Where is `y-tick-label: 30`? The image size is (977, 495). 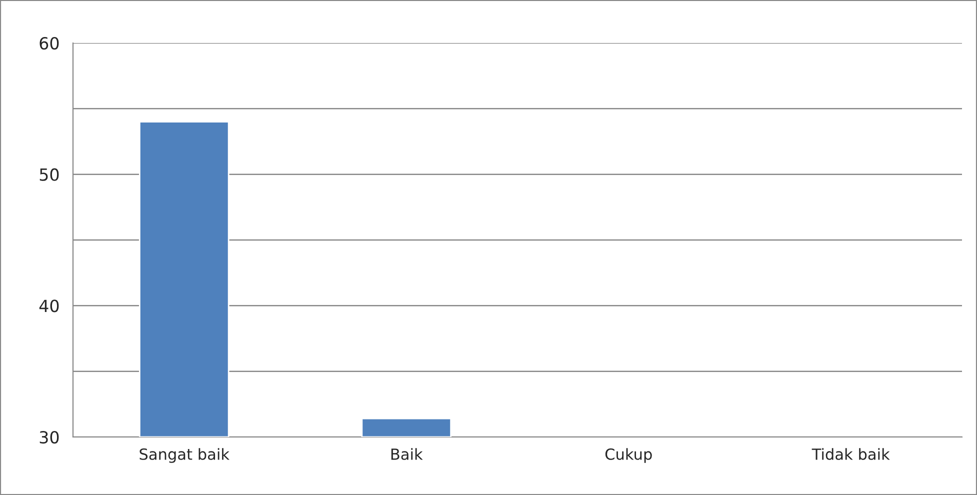 y-tick-label: 30 is located at coordinates (49, 437).